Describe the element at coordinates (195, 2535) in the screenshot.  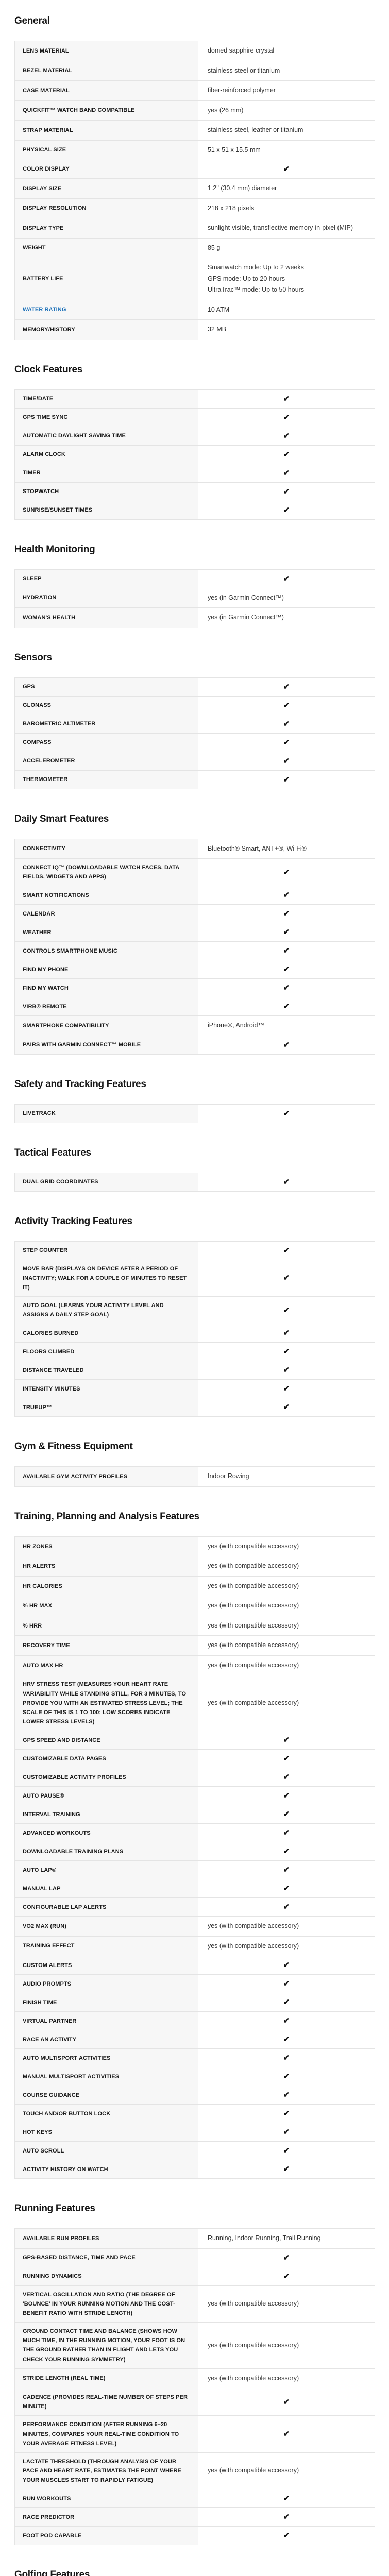
I see `spec-row: FOOT POD CAPABLE ✔` at that location.